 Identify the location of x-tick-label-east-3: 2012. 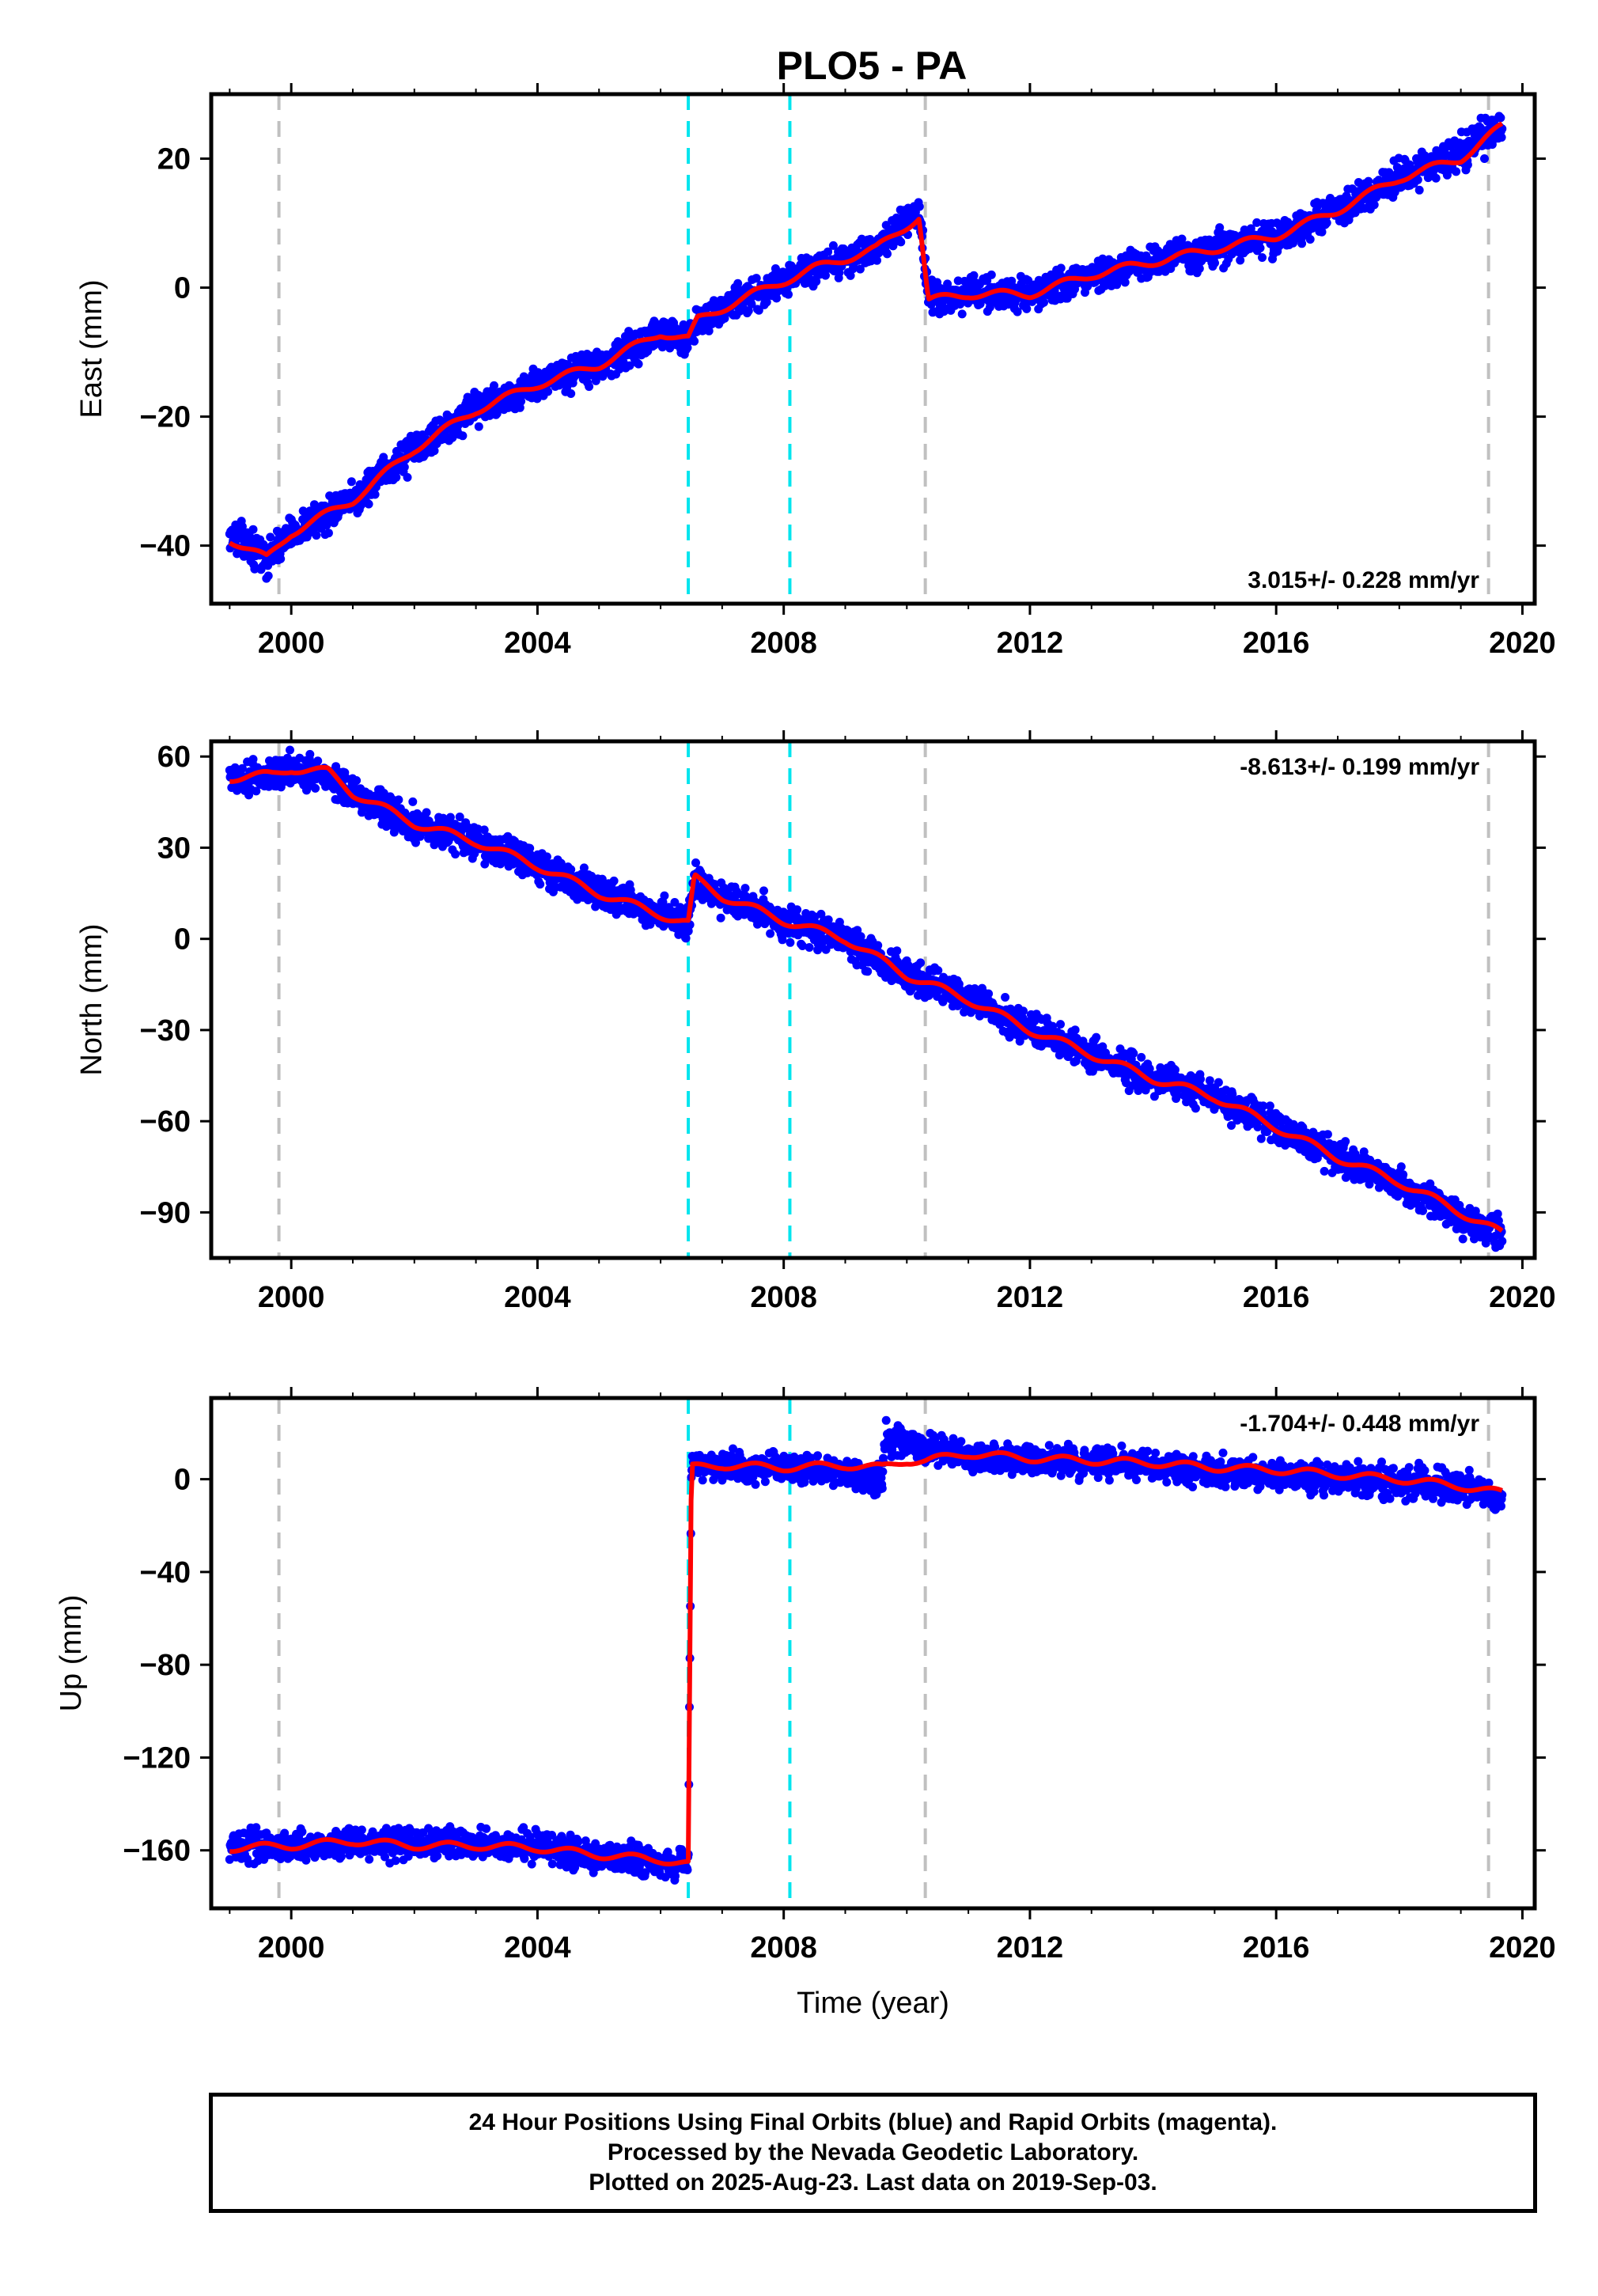
(1030, 644).